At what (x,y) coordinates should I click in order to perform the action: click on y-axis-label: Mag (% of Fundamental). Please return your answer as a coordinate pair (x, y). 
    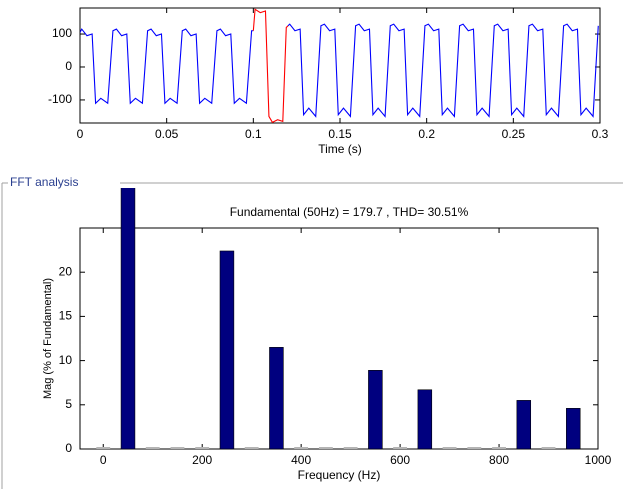
    Looking at the image, I should click on (48, 338).